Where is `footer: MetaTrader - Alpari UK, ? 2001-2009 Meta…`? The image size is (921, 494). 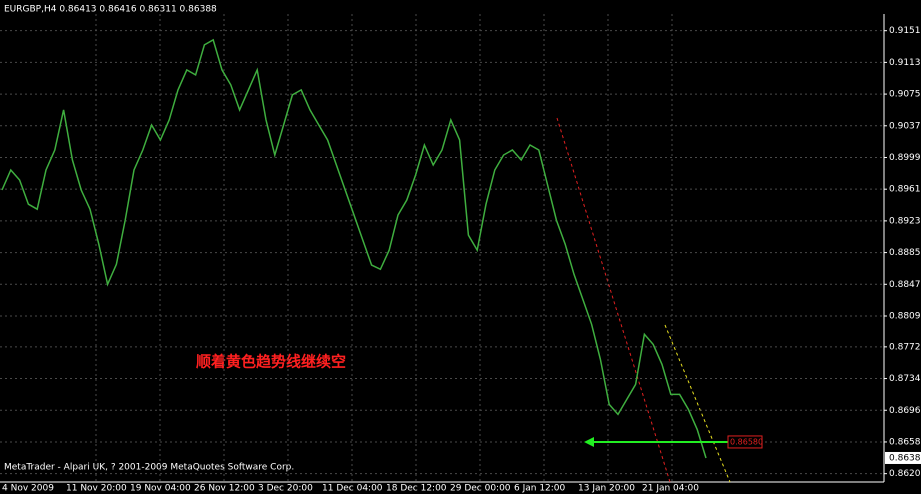 footer: MetaTrader - Alpari UK, ? 2001-2009 Meta… is located at coordinates (149, 468).